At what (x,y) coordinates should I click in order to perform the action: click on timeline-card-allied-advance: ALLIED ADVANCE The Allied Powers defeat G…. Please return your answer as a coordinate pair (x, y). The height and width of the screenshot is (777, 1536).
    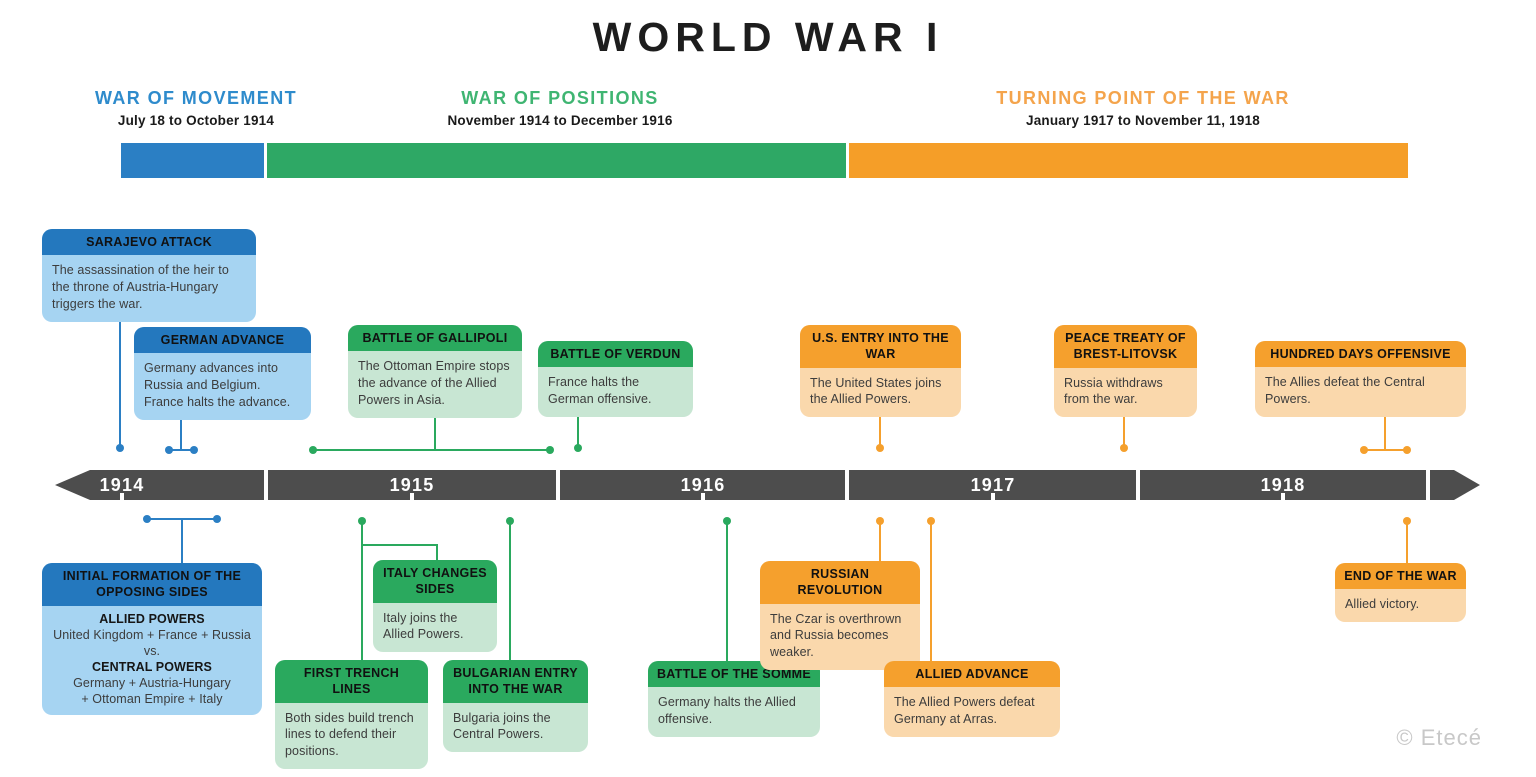
    Looking at the image, I should click on (972, 699).